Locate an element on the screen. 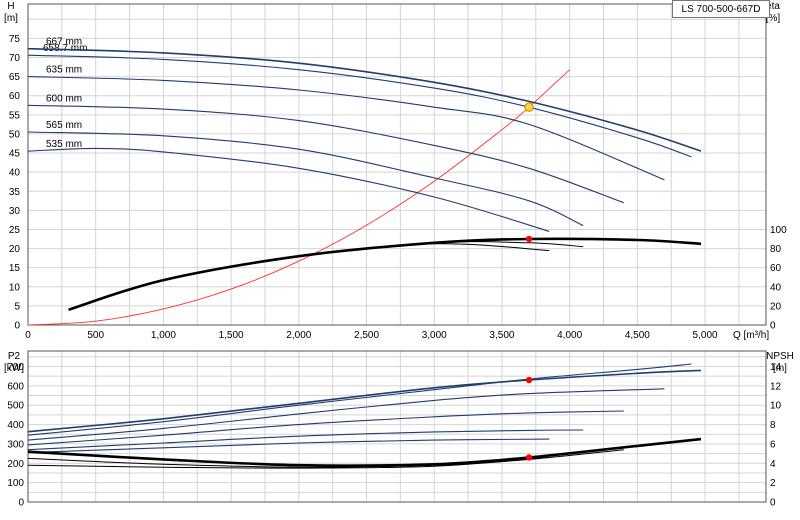 This screenshot has height=520, width=800. y-tick-label-left: 60 is located at coordinates (15, 96).